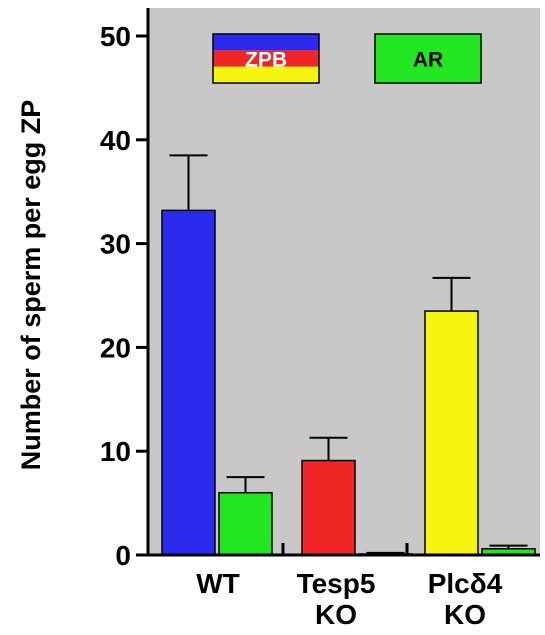 This screenshot has width=545, height=635. What do you see at coordinates (31, 285) in the screenshot?
I see `y-axis-label: Number of sperm per egg ZP` at bounding box center [31, 285].